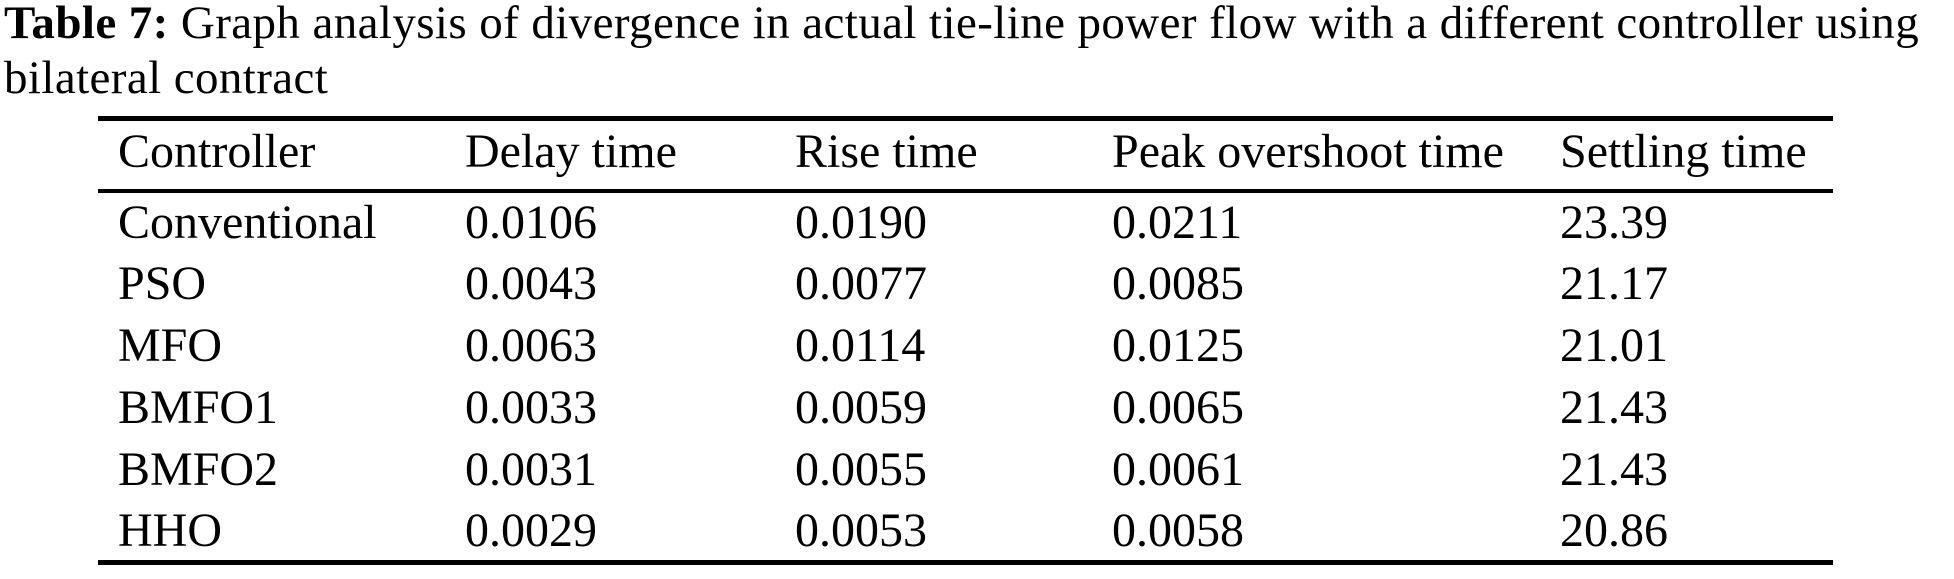 The height and width of the screenshot is (579, 1954). Describe the element at coordinates (965, 284) in the screenshot. I see `table-row-pso: PSO 0.0043 0.0077 0.0085 21.17` at that location.